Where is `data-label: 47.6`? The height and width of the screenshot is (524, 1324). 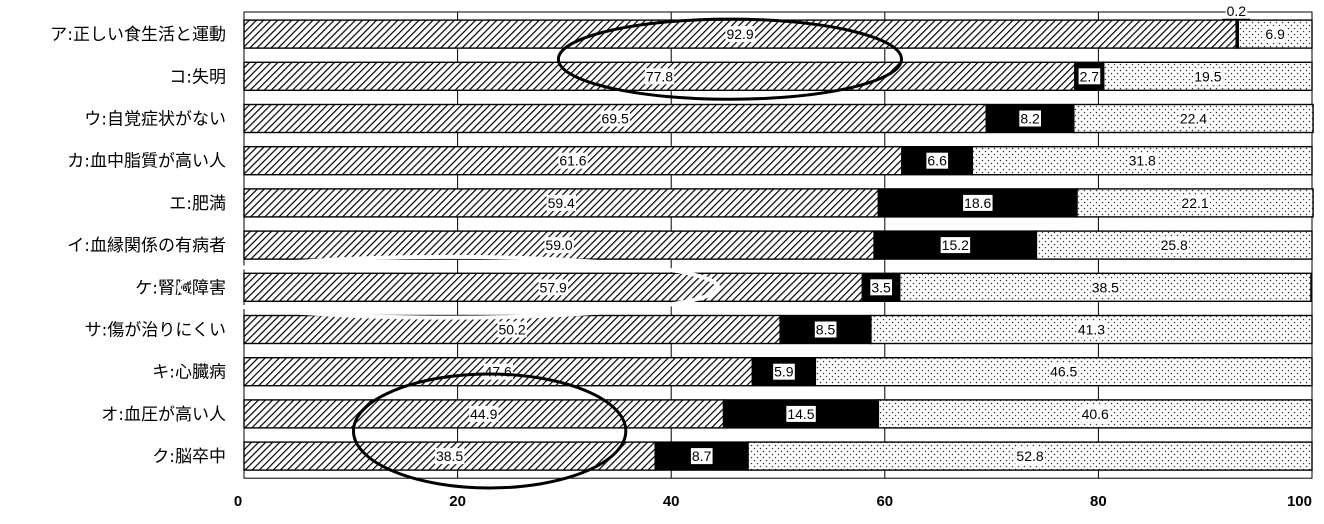
data-label: 47.6 is located at coordinates (498, 372).